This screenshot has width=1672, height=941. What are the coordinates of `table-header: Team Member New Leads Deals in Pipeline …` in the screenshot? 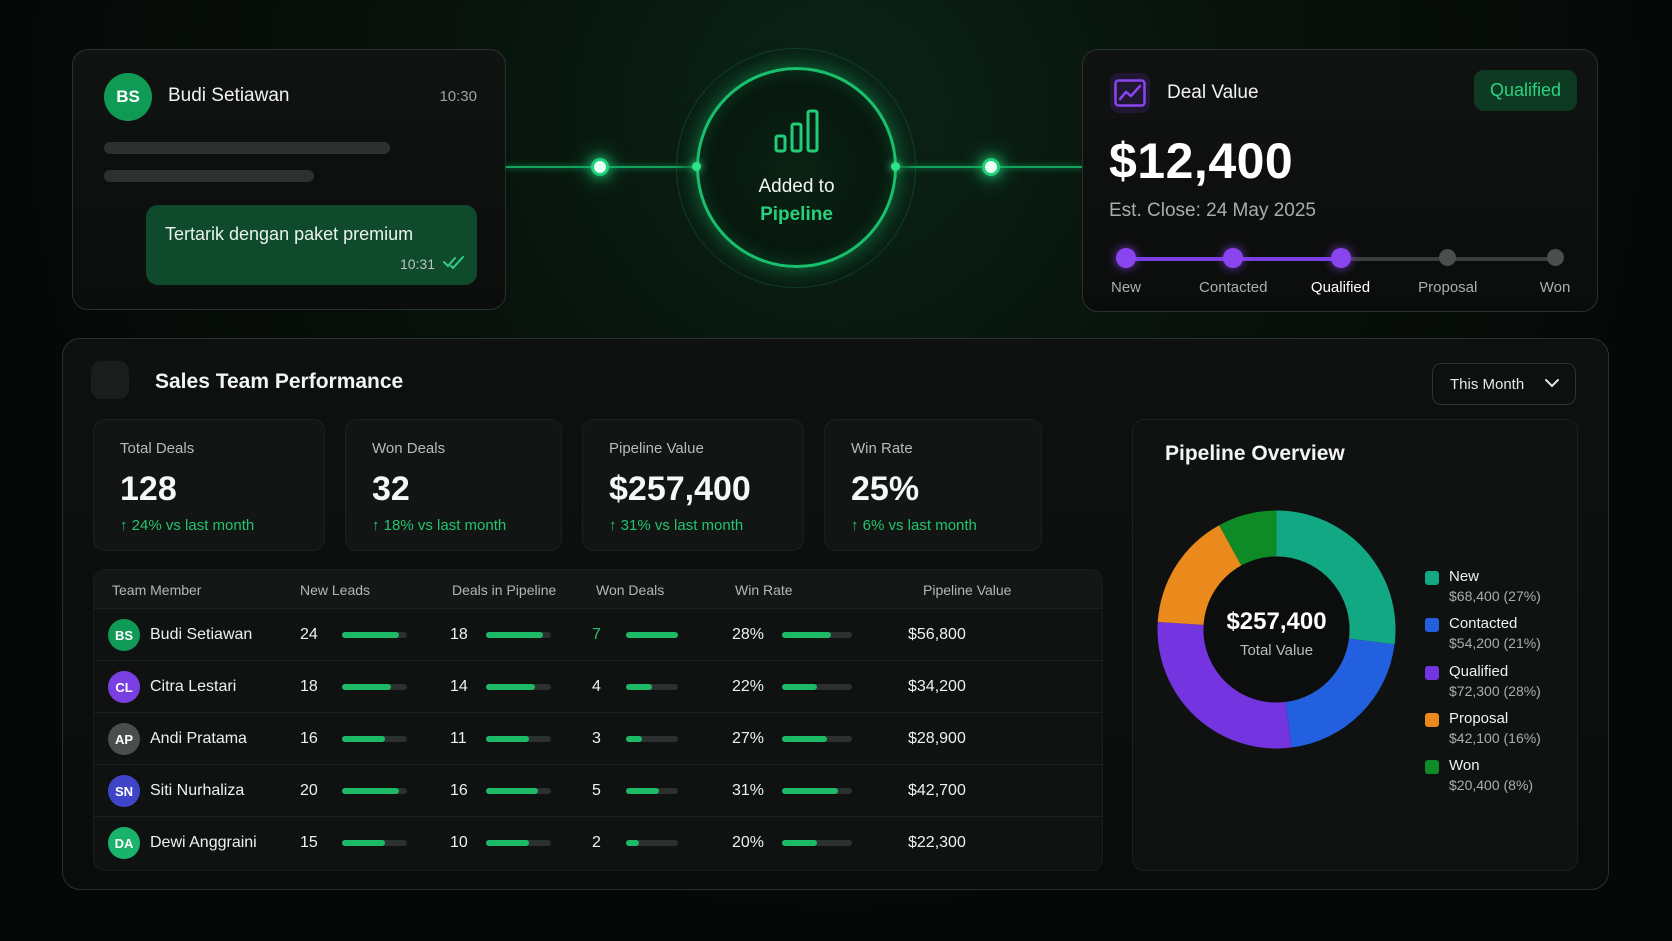 It's located at (598, 589).